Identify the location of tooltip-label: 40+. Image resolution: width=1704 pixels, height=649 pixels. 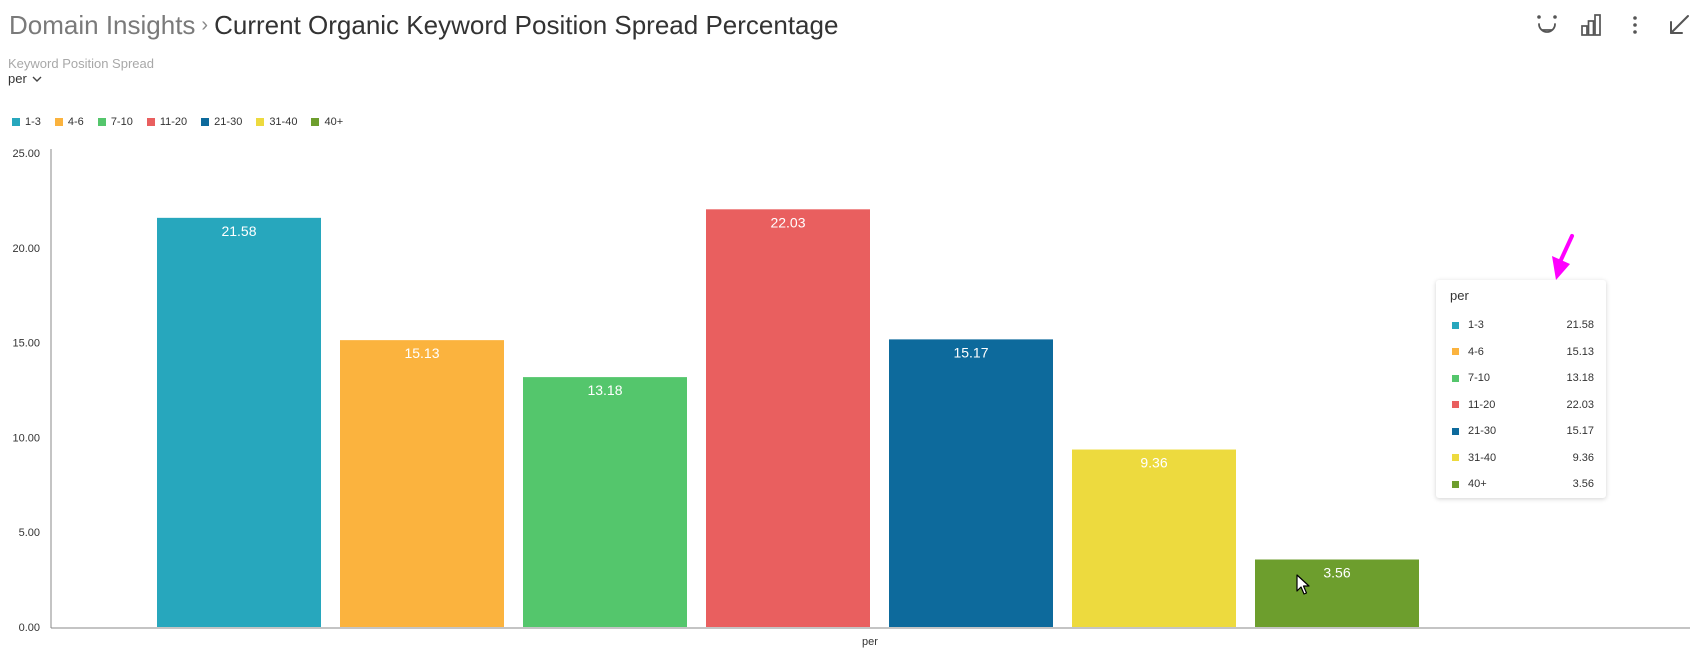
(1477, 484).